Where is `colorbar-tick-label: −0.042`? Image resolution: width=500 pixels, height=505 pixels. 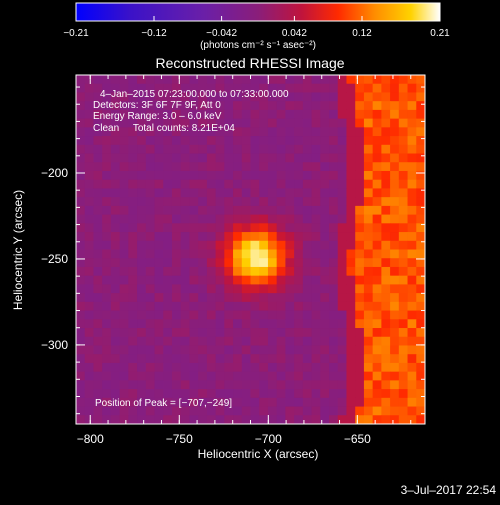
colorbar-tick-label: −0.042 is located at coordinates (221, 33).